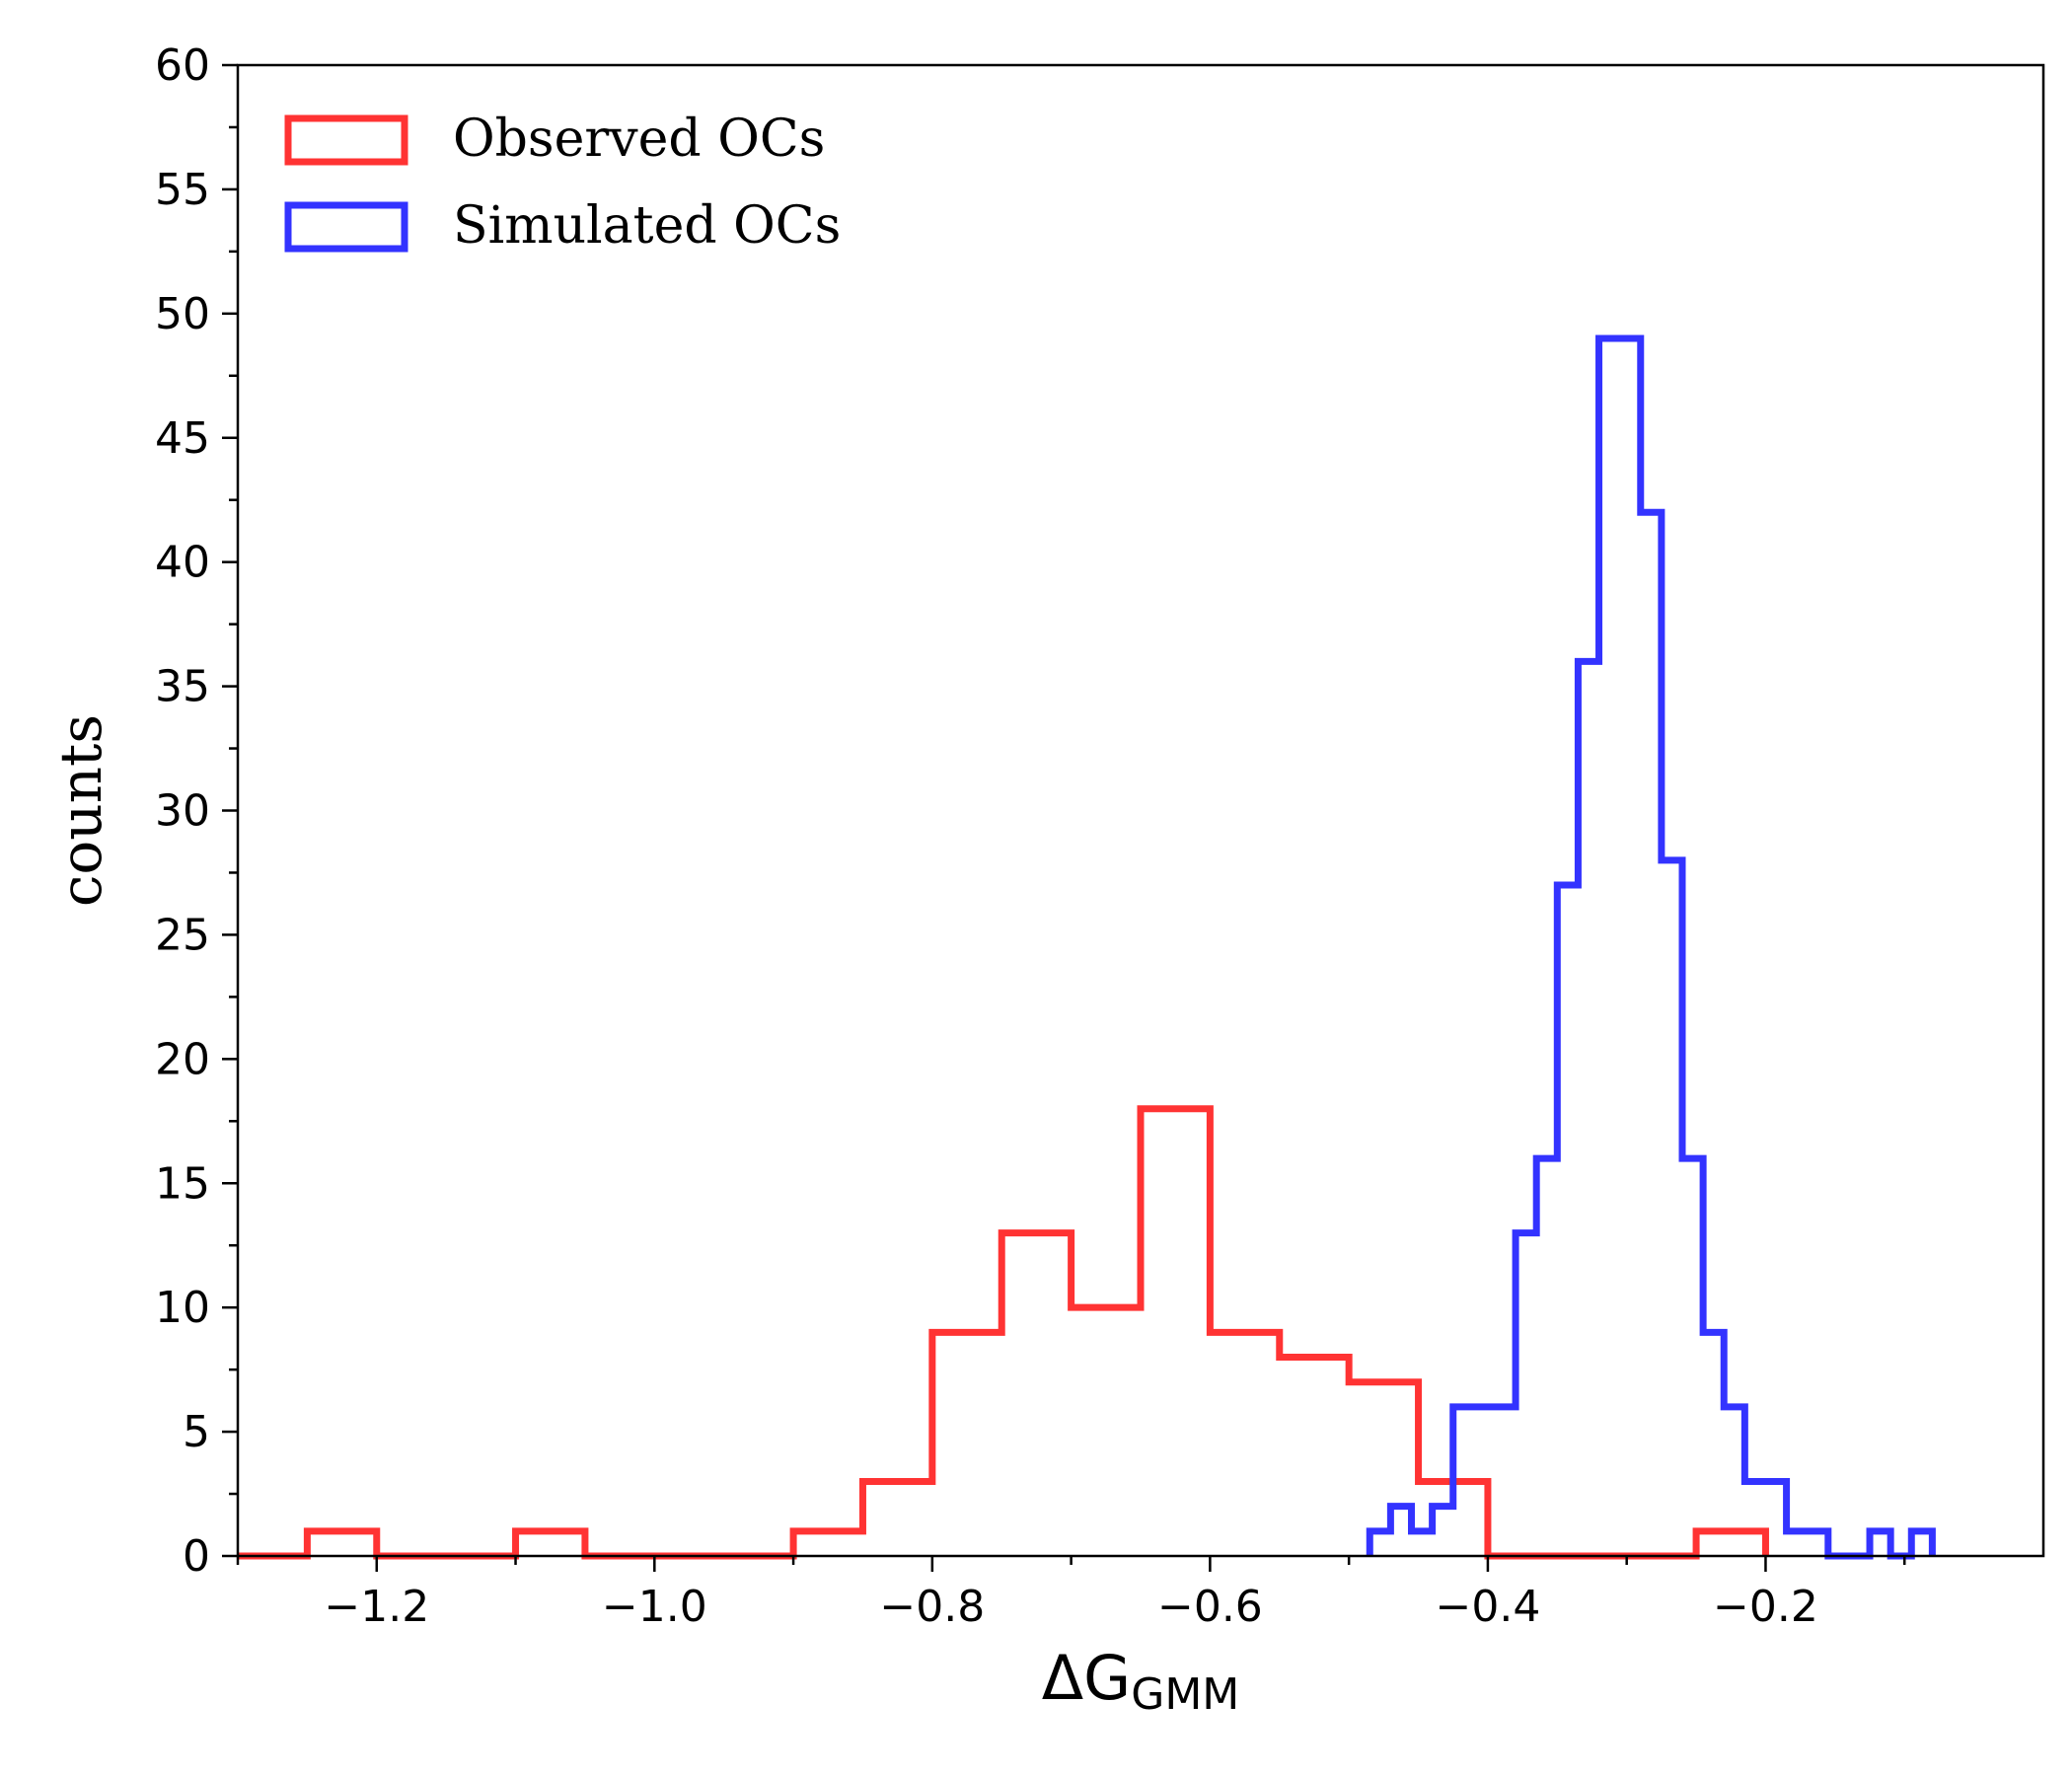 This screenshot has height=1776, width=2072. I want to click on legend: Observed OCs Simulated OCs, so click(562, 183).